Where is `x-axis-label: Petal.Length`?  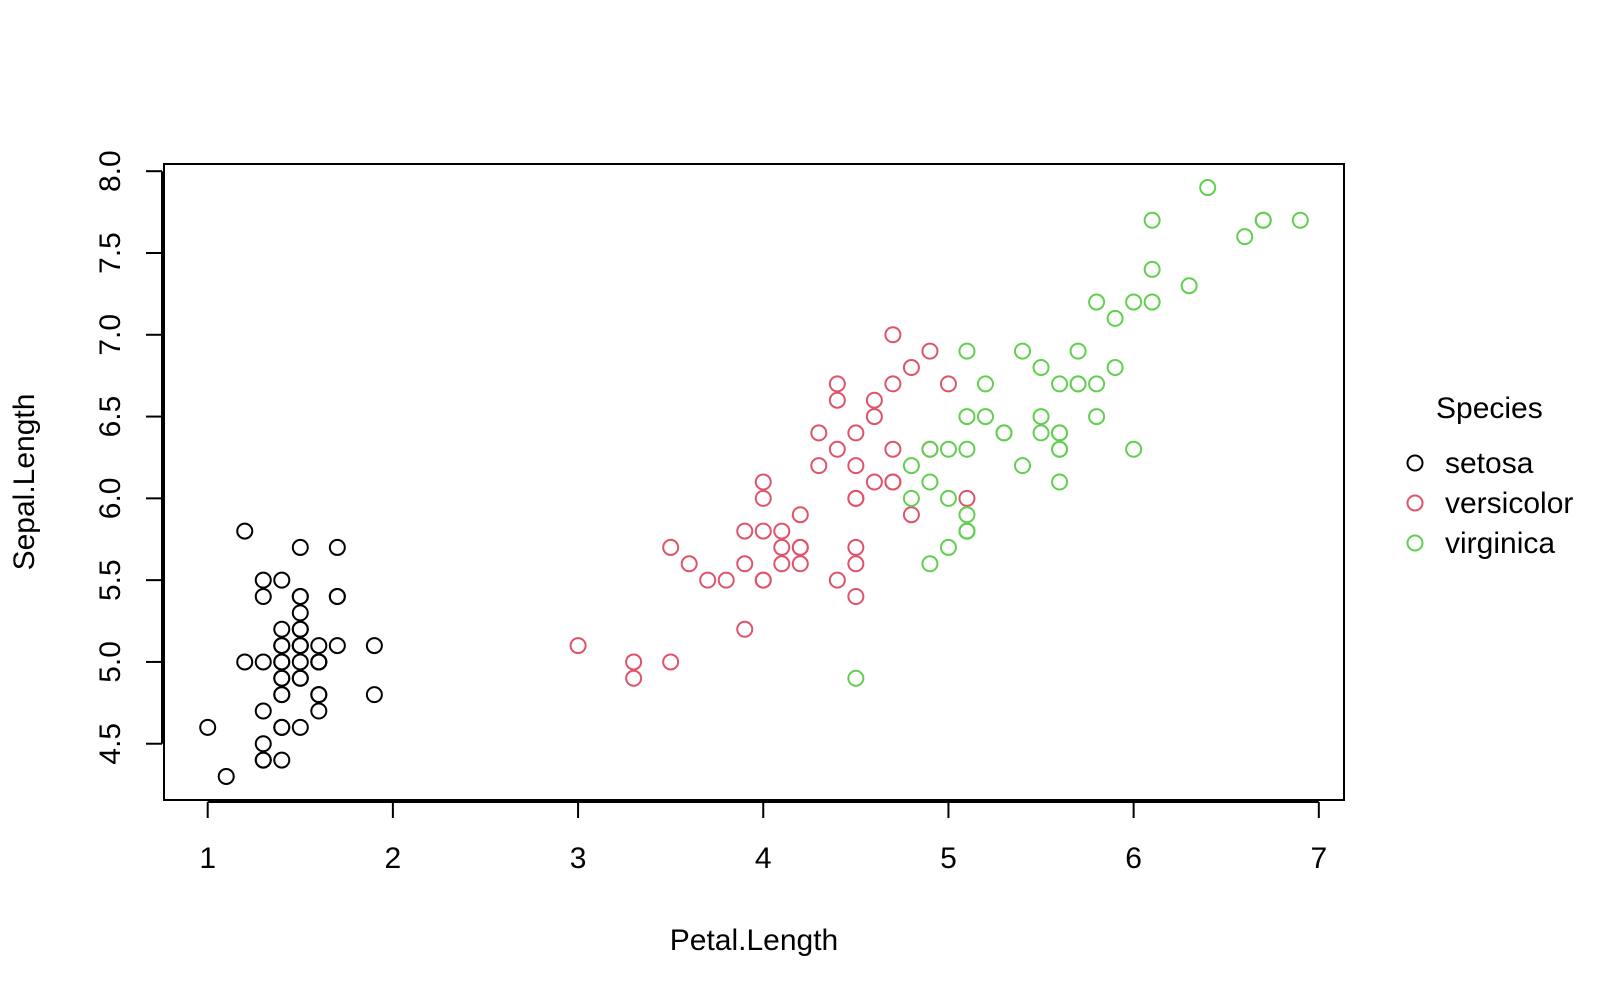 x-axis-label: Petal.Length is located at coordinates (754, 940).